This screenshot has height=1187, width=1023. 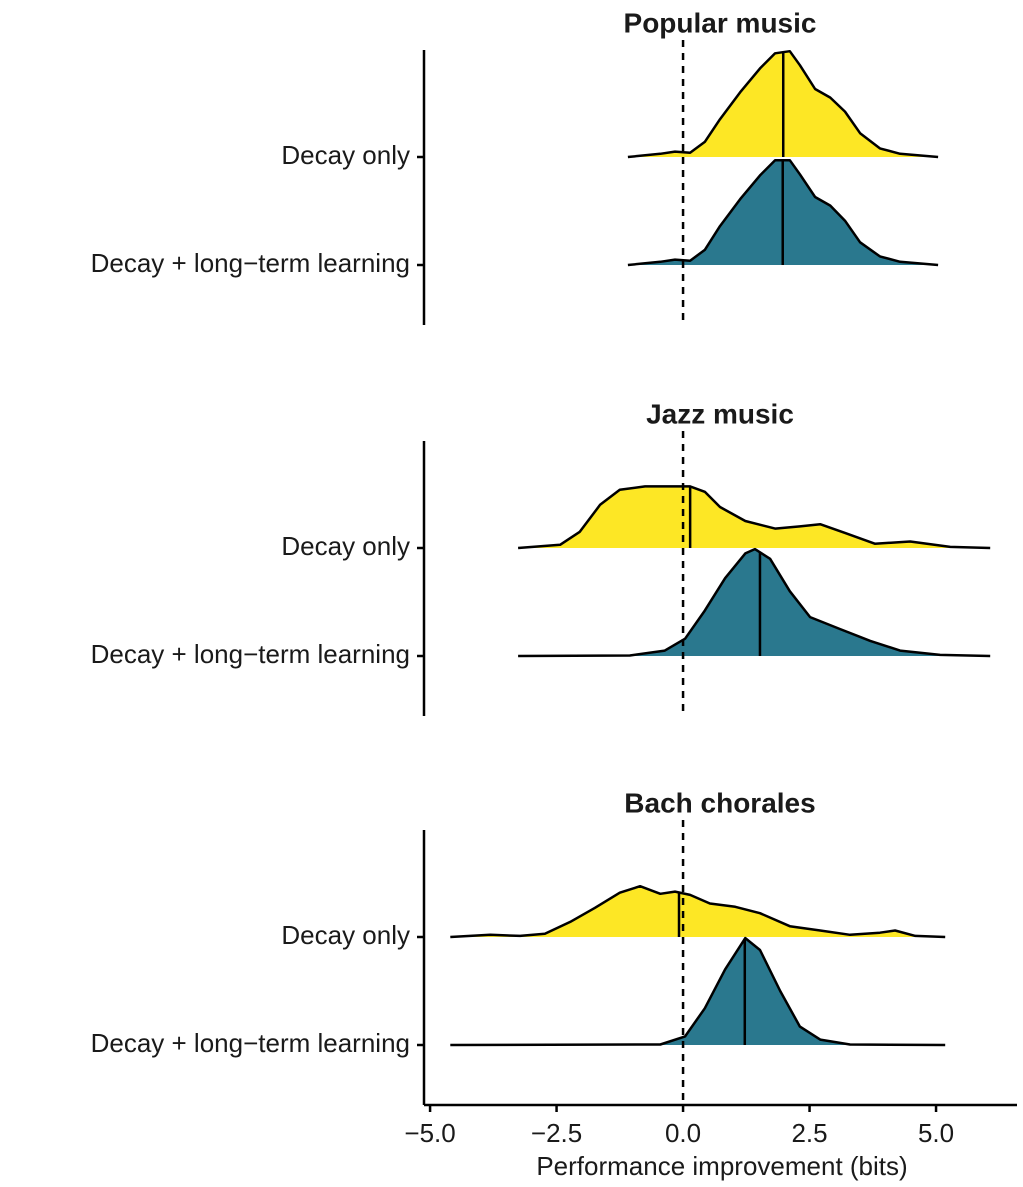 I want to click on x-tick-label: 0.0, so click(x=683, y=1133).